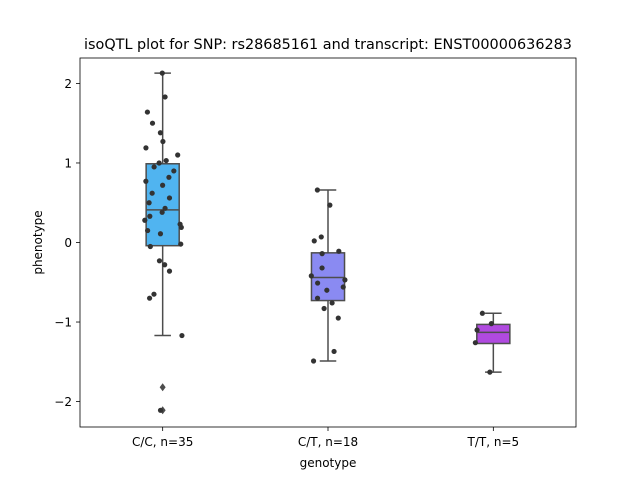 Image resolution: width=640 pixels, height=480 pixels. What do you see at coordinates (68, 84) in the screenshot?
I see `y-tick-label: 2` at bounding box center [68, 84].